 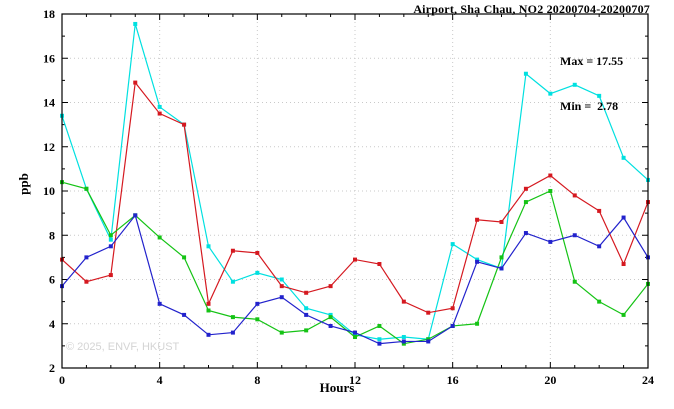 I want to click on y-tick-label: 2, so click(x=52, y=368).